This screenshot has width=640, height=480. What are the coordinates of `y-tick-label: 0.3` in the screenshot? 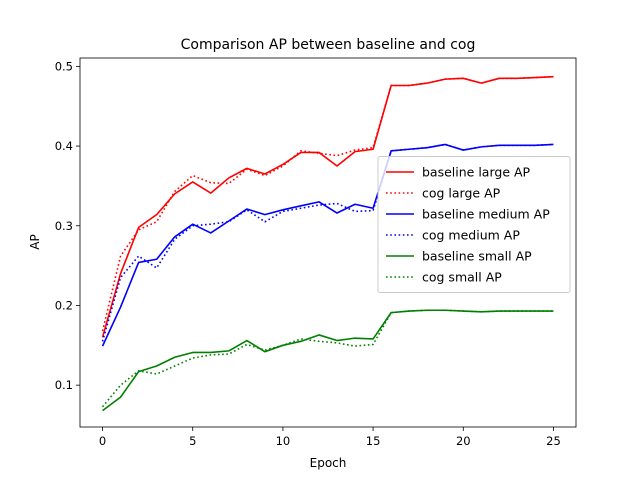 It's located at (64, 226).